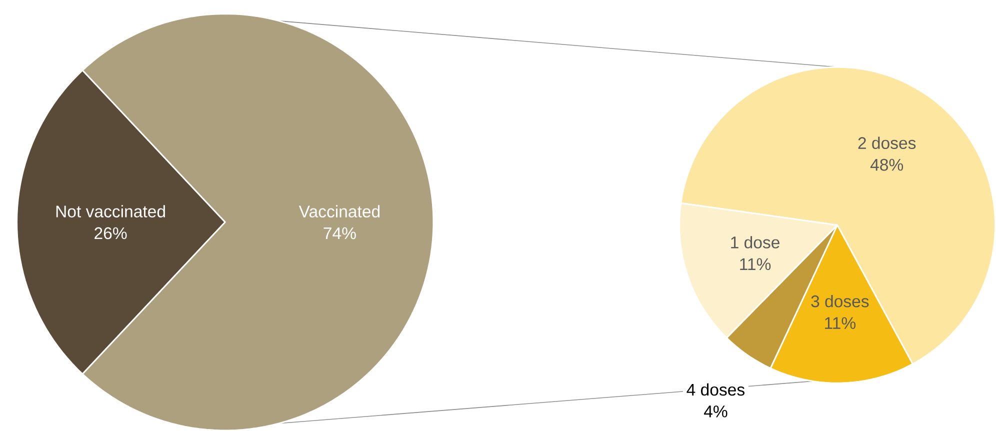  What do you see at coordinates (840, 301) in the screenshot?
I see `slice-label: 3 doses` at bounding box center [840, 301].